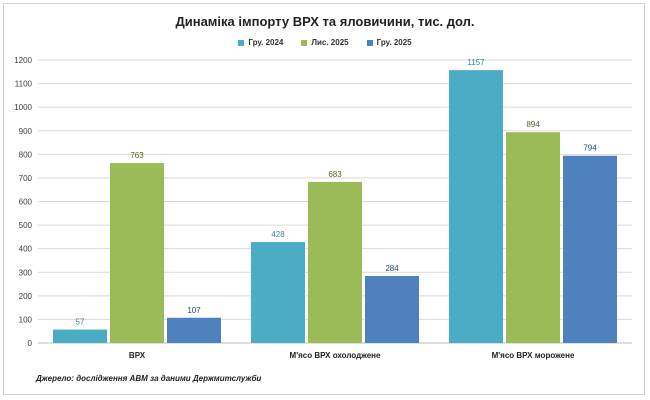 The image size is (650, 400). Describe the element at coordinates (533, 124) in the screenshot. I see `data-label: 894` at that location.